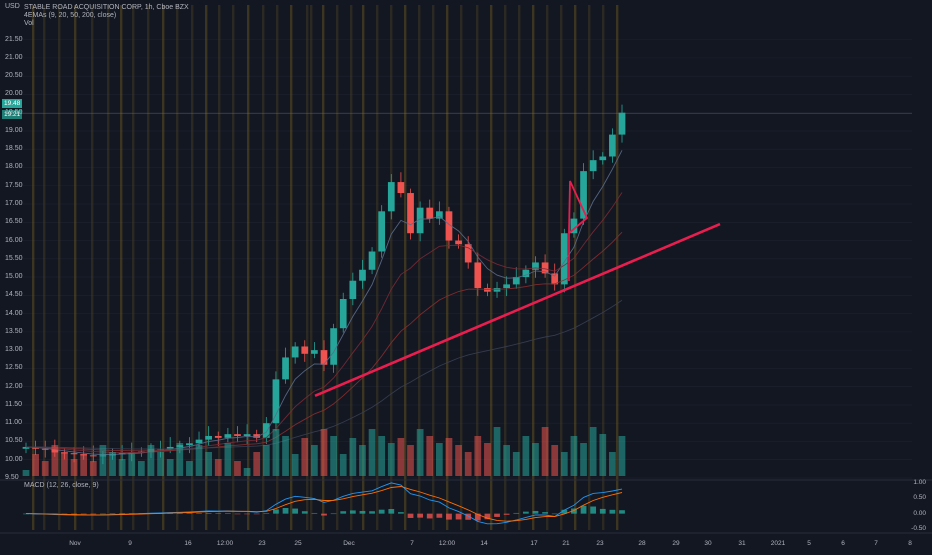 The height and width of the screenshot is (555, 932). Describe the element at coordinates (14, 441) in the screenshot. I see `y-tick-label: 10.50` at that location.